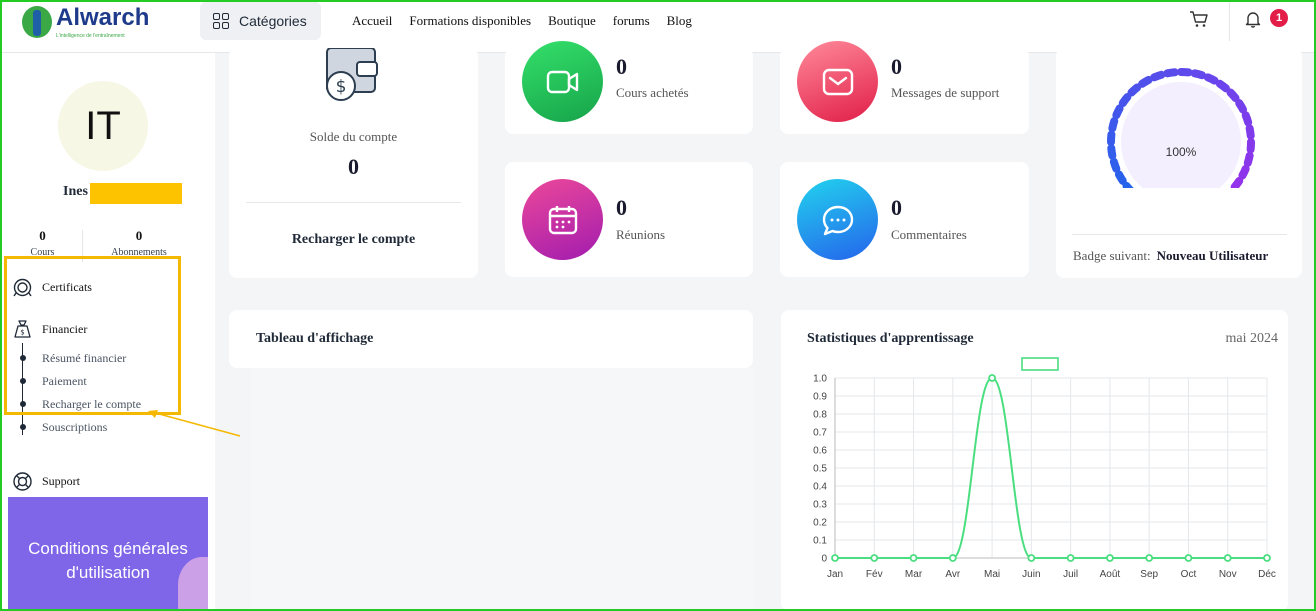 The image size is (1316, 611). What do you see at coordinates (824, 559) in the screenshot?
I see `y-tick-label: 0` at bounding box center [824, 559].